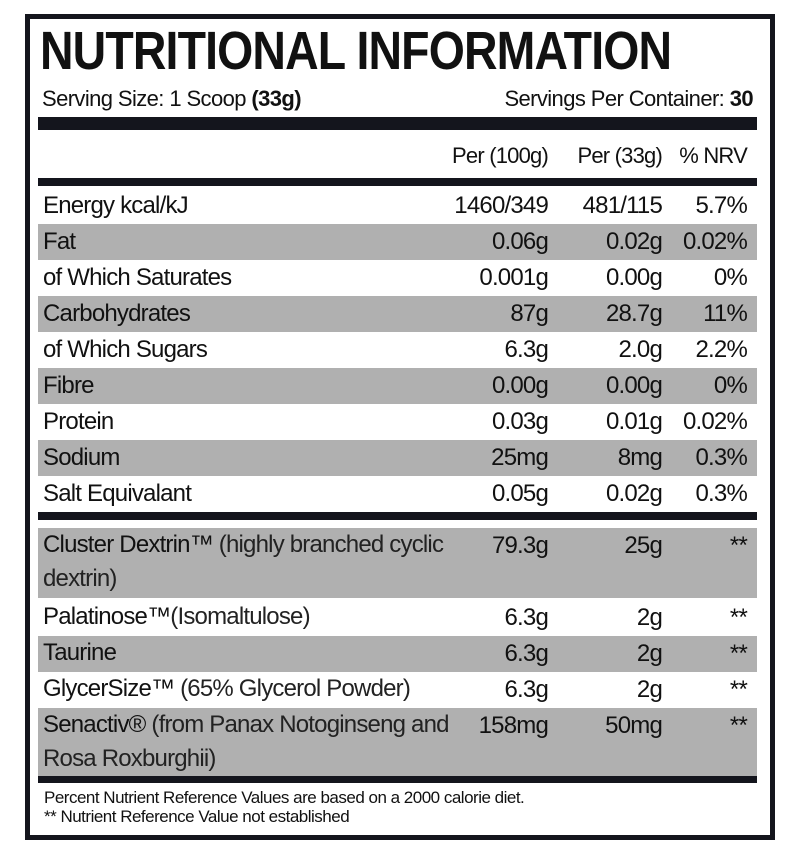 The height and width of the screenshot is (854, 789). Describe the element at coordinates (520, 457) in the screenshot. I see `per100-value: 25mg` at that location.